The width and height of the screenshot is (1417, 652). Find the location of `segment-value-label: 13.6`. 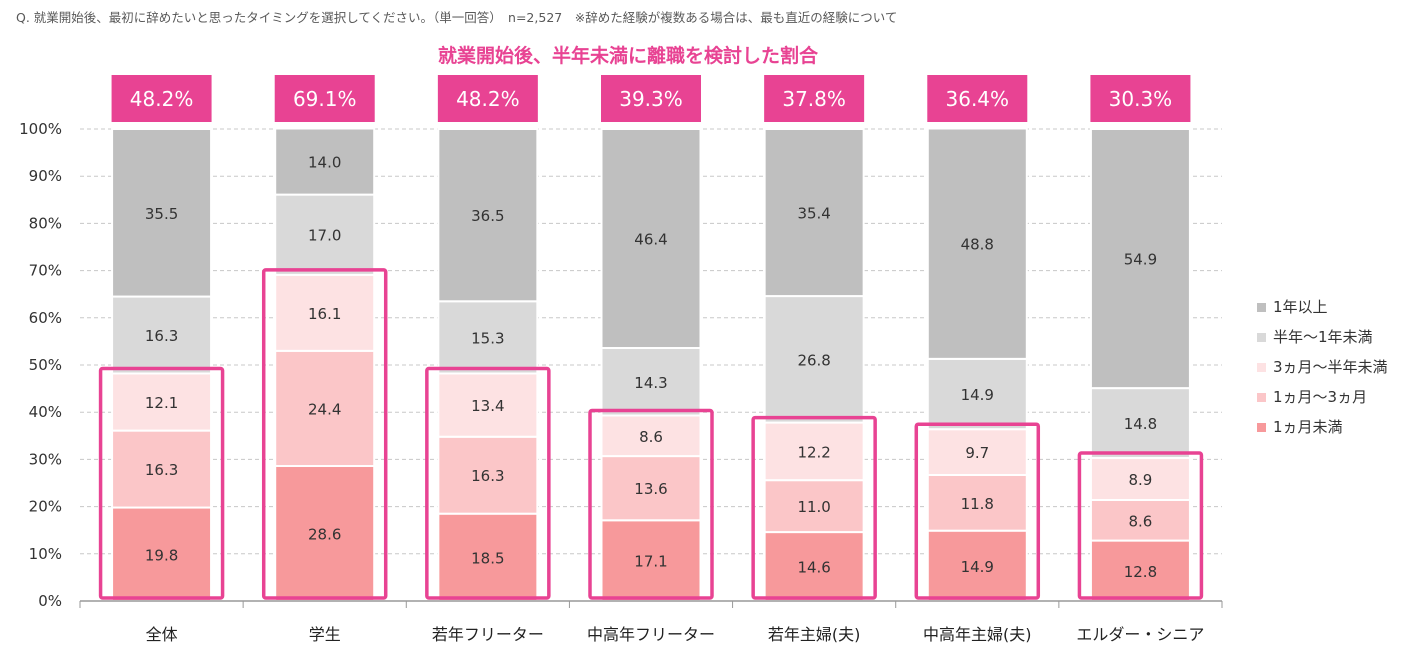

segment-value-label: 13.6 is located at coordinates (650, 489).